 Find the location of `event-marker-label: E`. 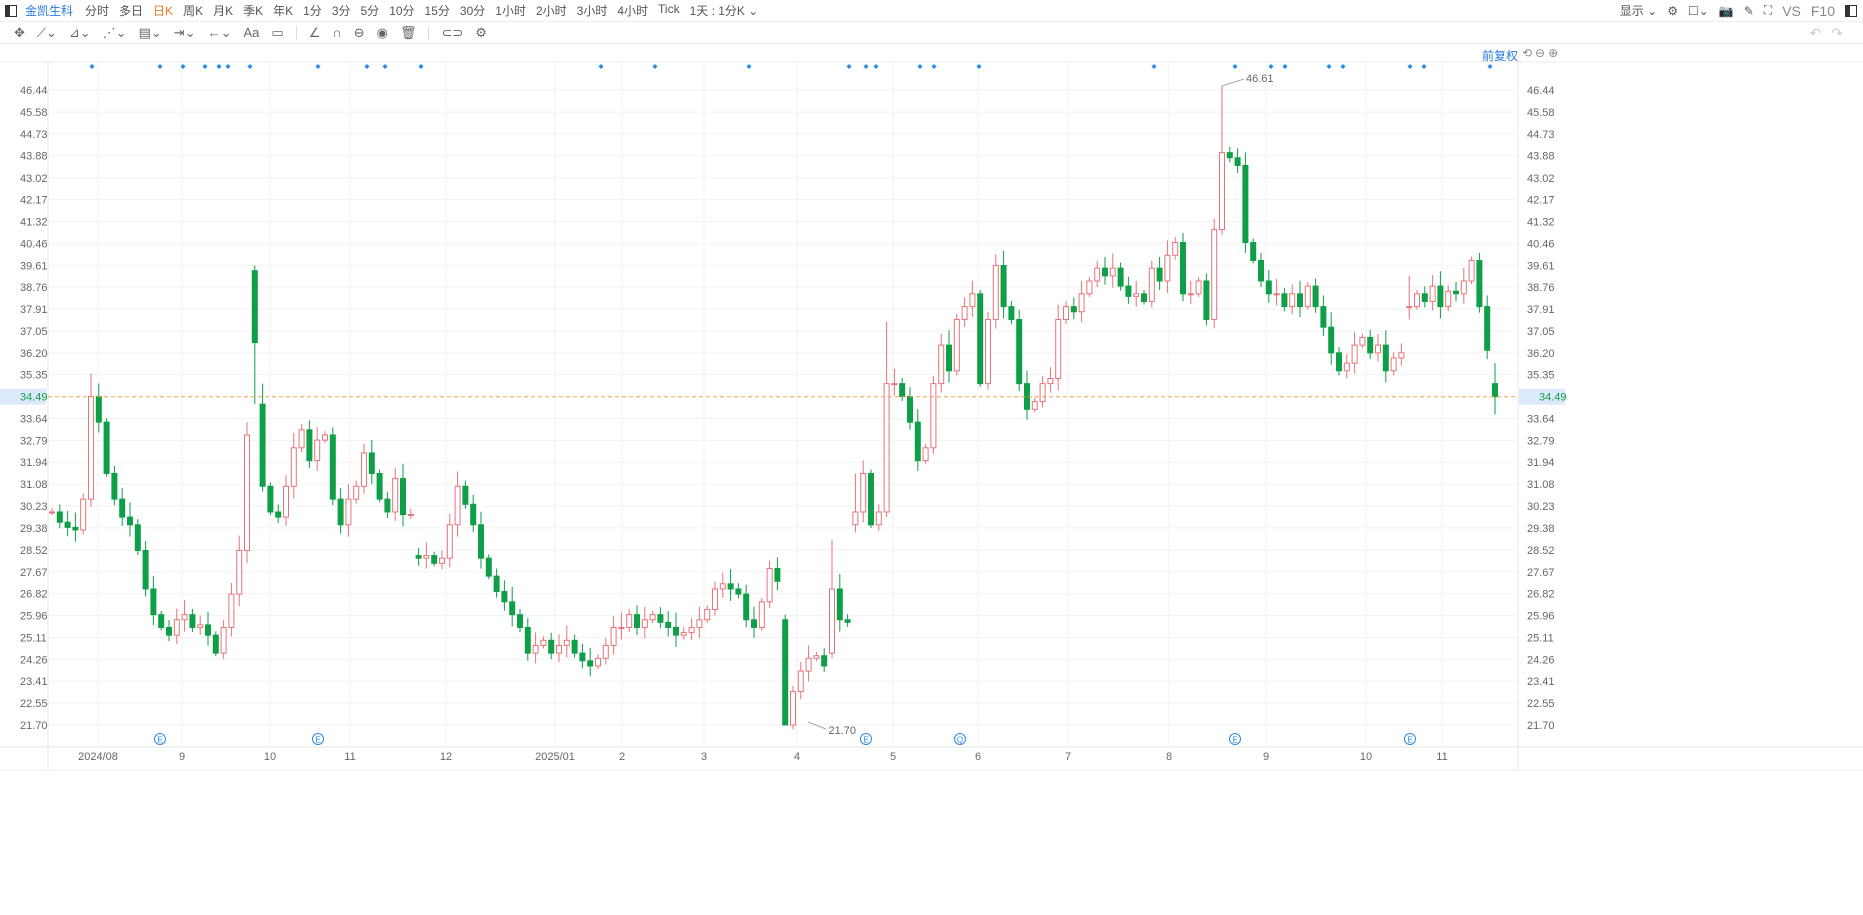

event-marker-label: E is located at coordinates (317, 740).